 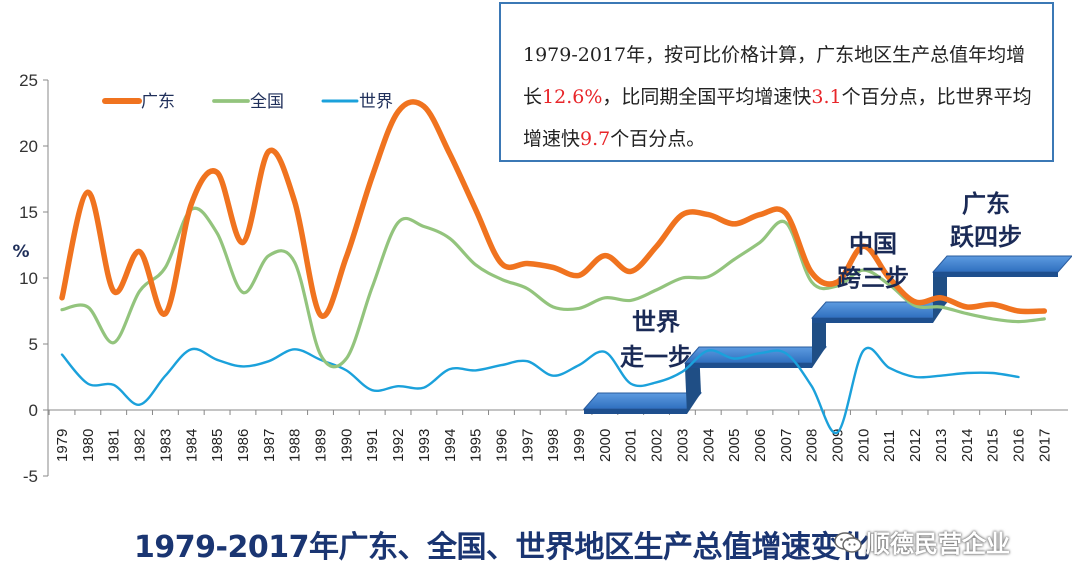 What do you see at coordinates (812, 445) in the screenshot?
I see `x-tick-label: 2008` at bounding box center [812, 445].